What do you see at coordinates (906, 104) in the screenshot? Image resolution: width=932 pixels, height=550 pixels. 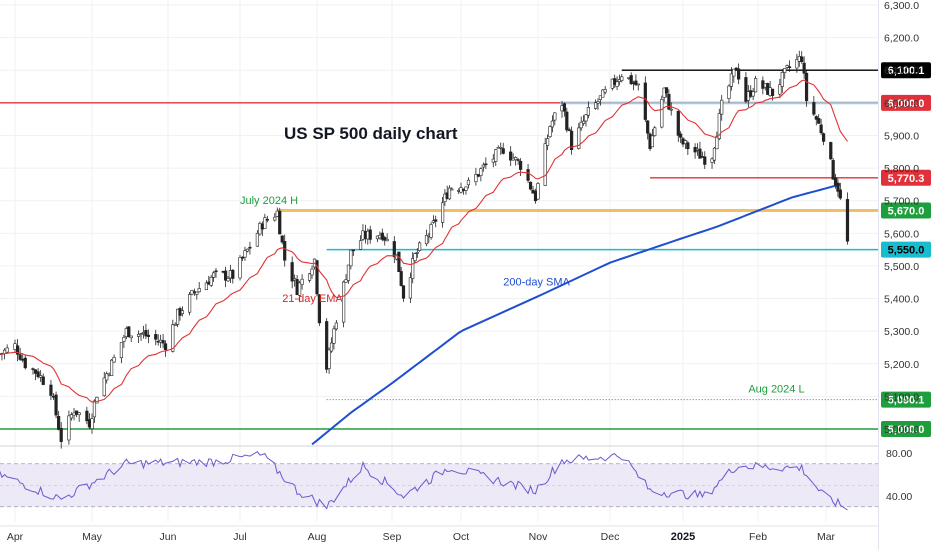 I see `level-badge-label: 6,000.0` at bounding box center [906, 104].